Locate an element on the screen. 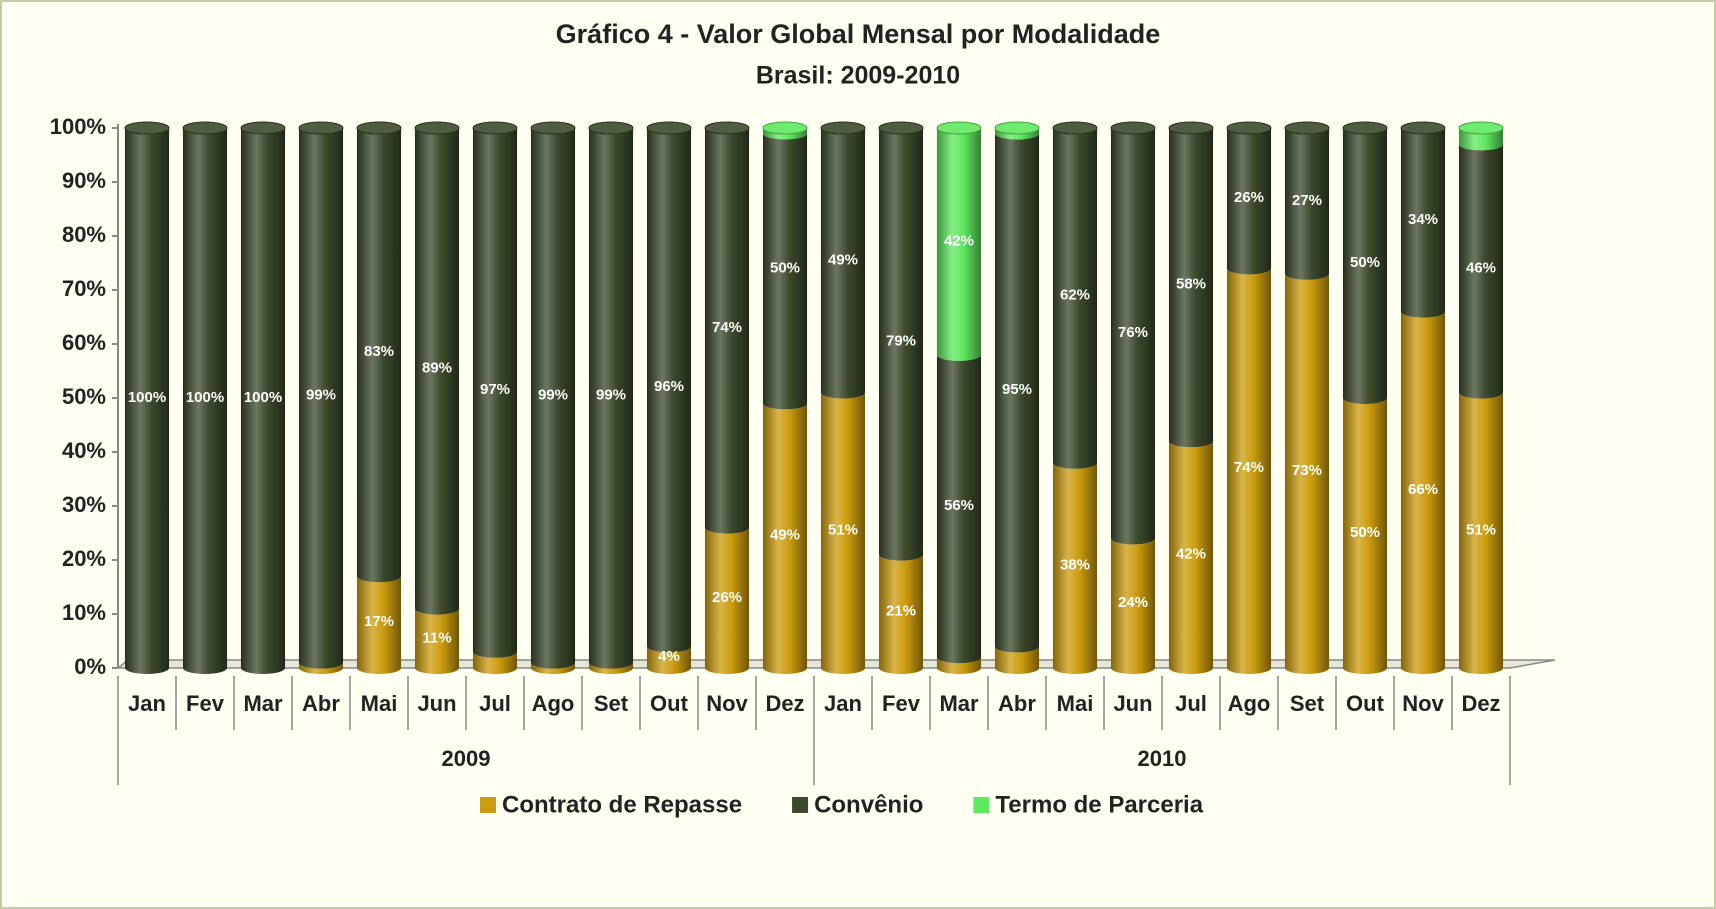 The height and width of the screenshot is (909, 1716). data-label: 24% is located at coordinates (1133, 602).